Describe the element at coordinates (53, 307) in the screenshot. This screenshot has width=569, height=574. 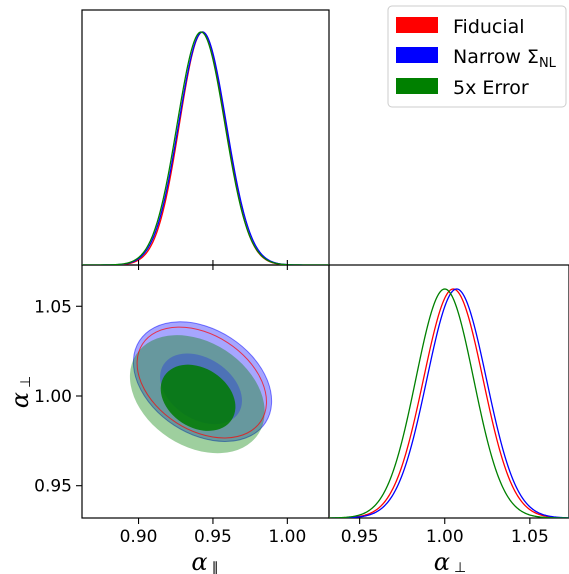
I see `y-tick-label-alpha-perp-2: 1.05` at that location.